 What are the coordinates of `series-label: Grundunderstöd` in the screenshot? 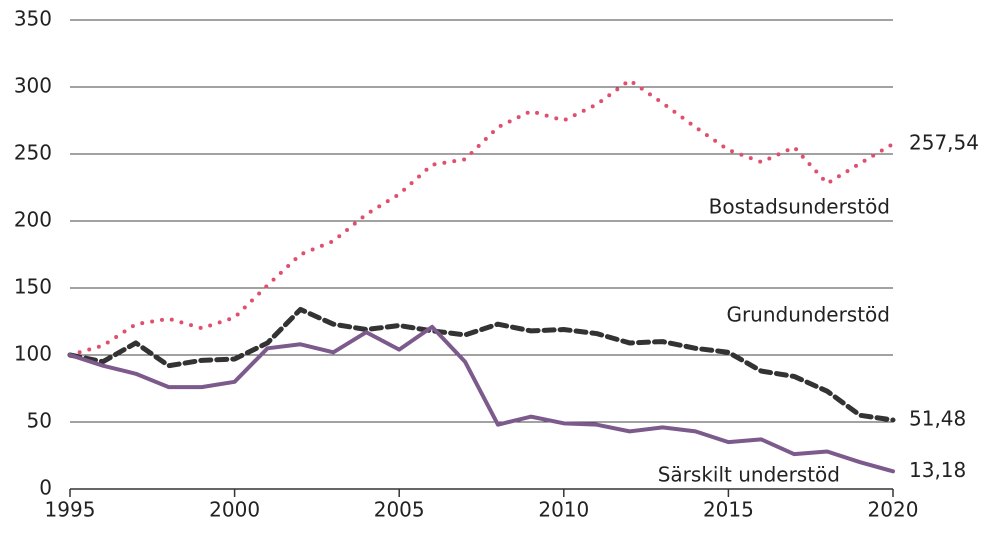 It's located at (808, 315).